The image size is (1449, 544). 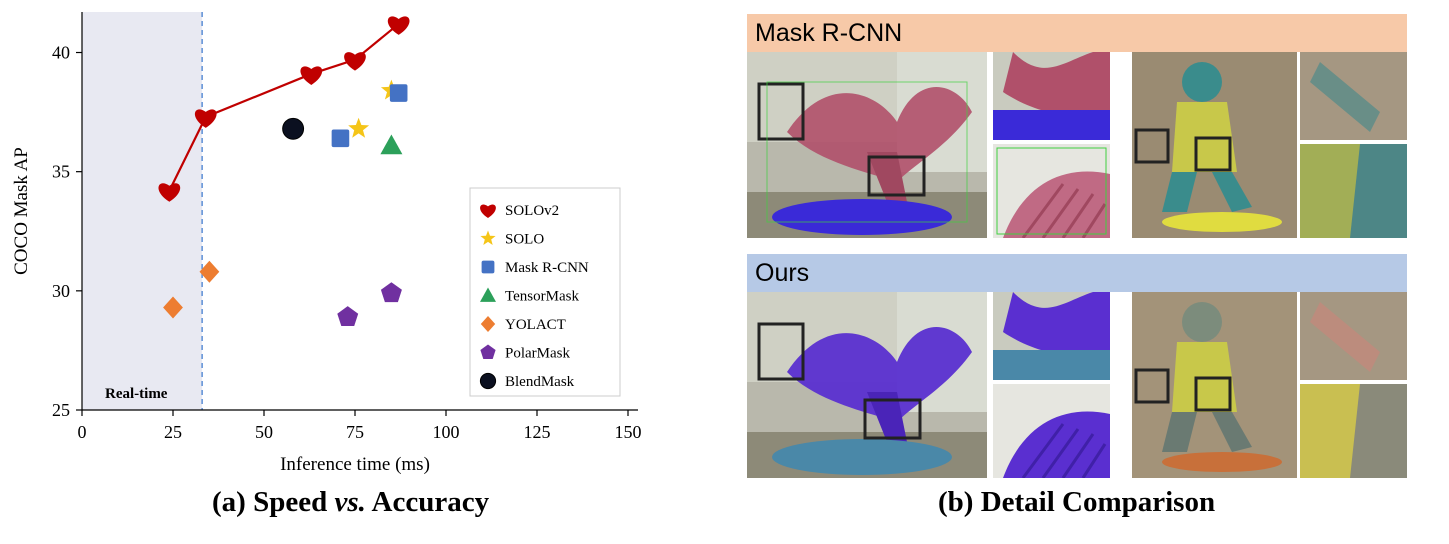 I want to click on x-tick-label: 150, so click(x=628, y=432).